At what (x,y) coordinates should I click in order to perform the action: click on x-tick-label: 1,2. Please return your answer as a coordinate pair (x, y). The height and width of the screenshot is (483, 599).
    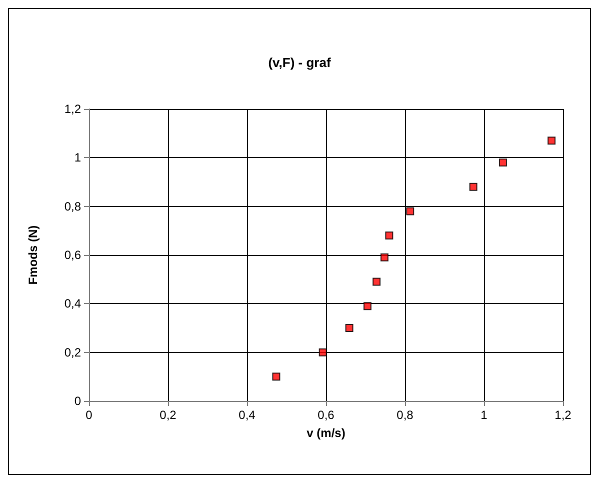
    Looking at the image, I should click on (563, 415).